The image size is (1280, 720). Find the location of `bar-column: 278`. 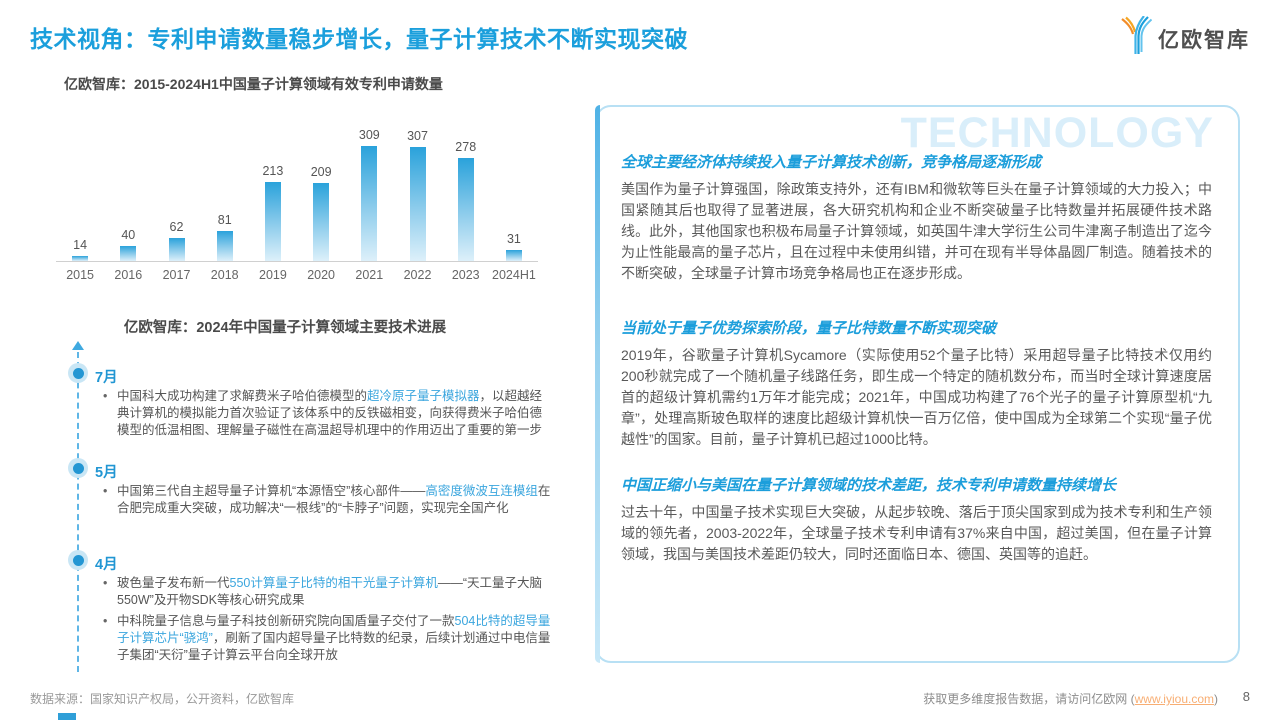

bar-column: 278 is located at coordinates (466, 200).